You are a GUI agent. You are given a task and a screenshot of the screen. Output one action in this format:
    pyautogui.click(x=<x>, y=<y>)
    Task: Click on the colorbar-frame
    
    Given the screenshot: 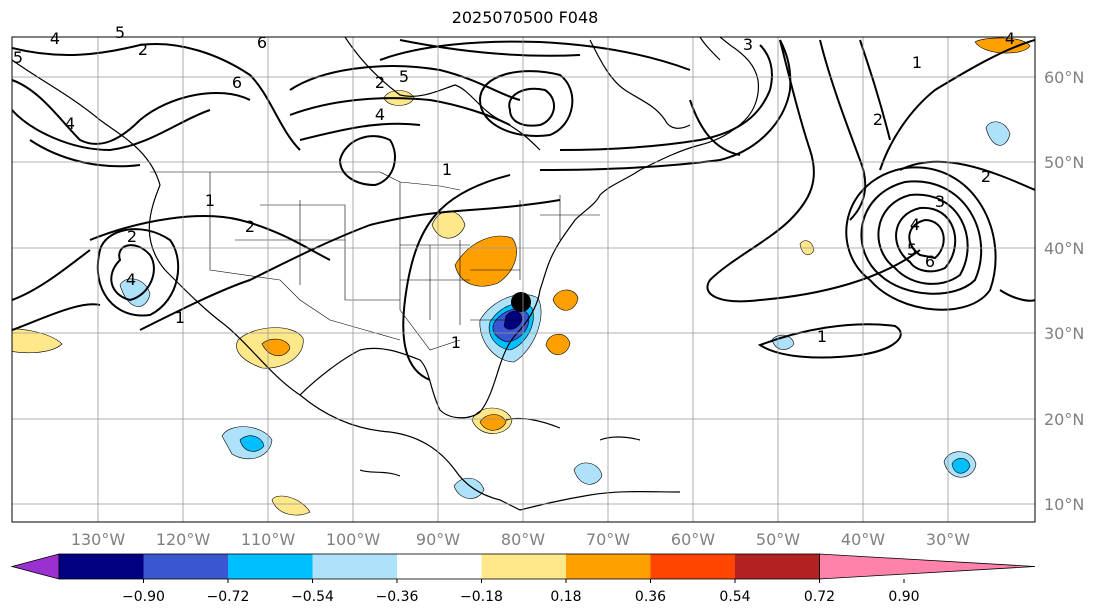 What is the action you would take?
    pyautogui.click(x=439, y=566)
    